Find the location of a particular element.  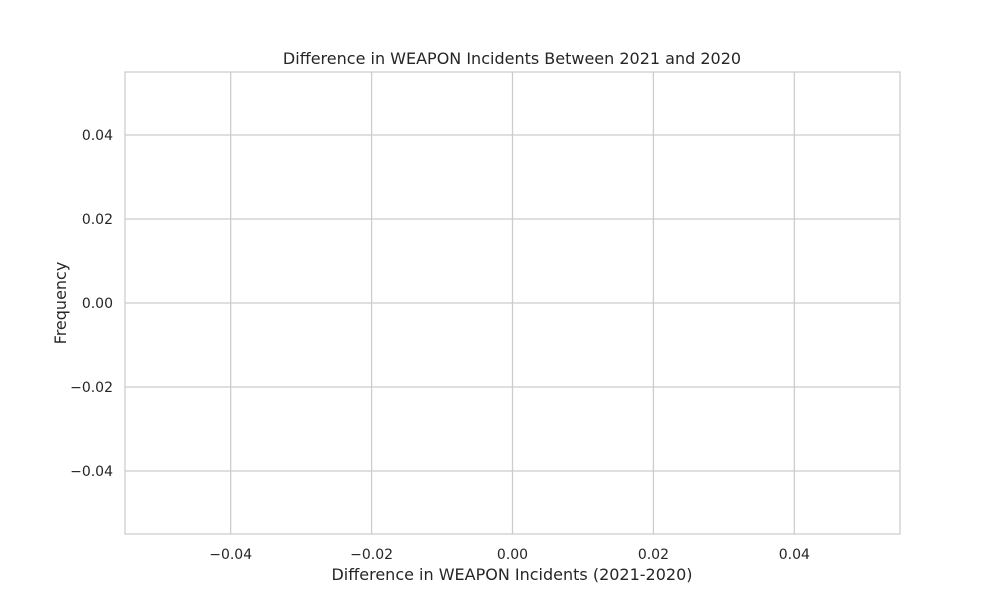

y-tick-label: −0.04 is located at coordinates (91, 472).